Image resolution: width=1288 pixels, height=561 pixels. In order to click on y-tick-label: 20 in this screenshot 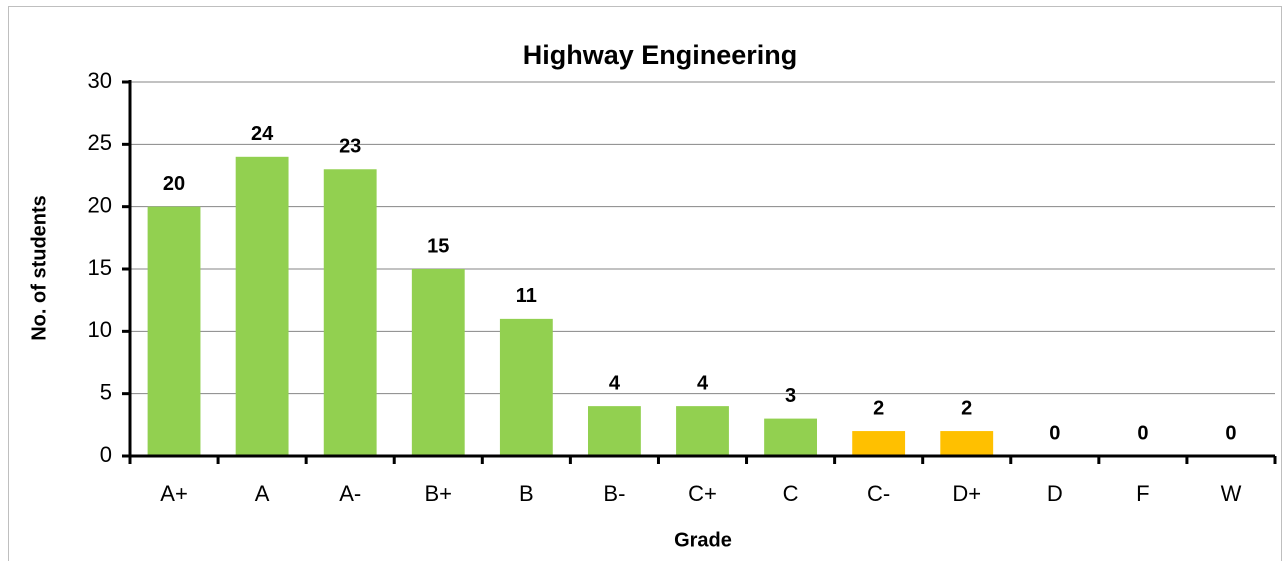, I will do `click(100, 204)`.